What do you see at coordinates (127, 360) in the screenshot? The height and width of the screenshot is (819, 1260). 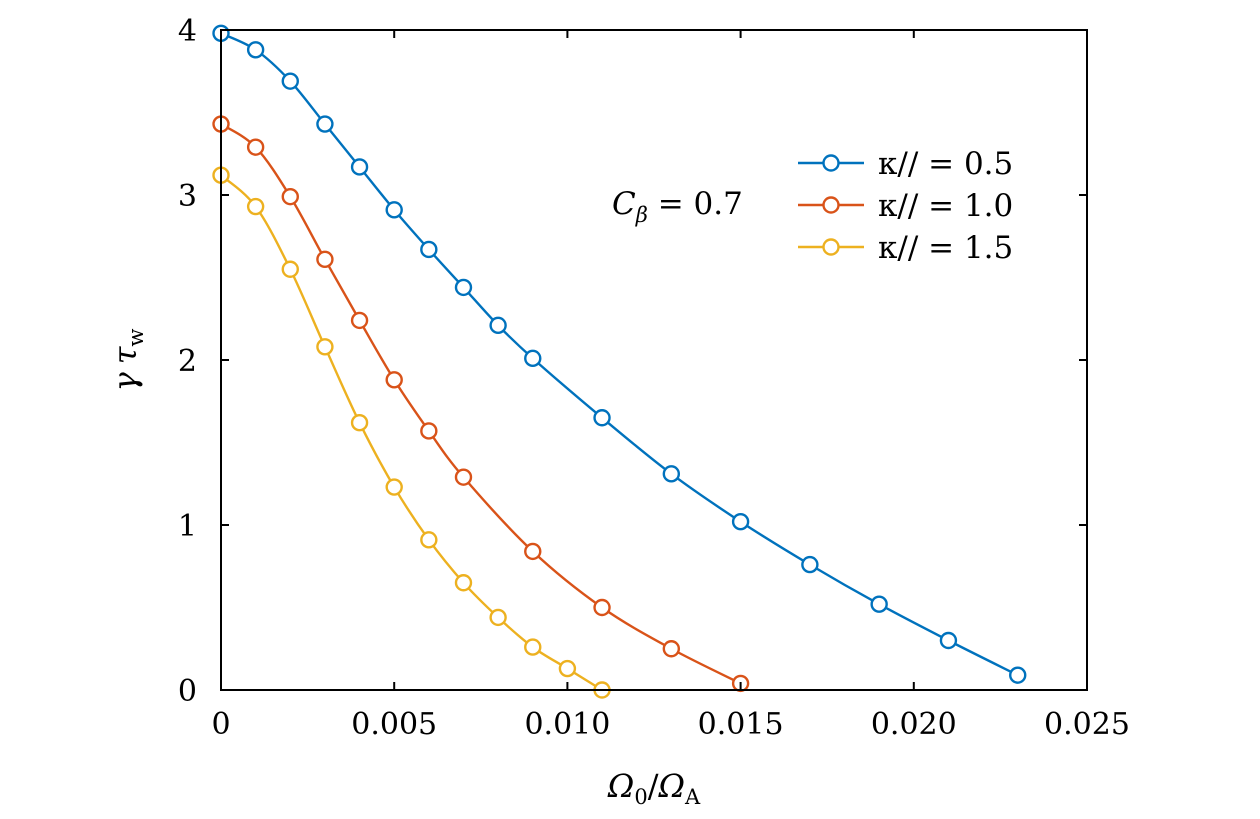 I see `y-axis-title: γτw` at bounding box center [127, 360].